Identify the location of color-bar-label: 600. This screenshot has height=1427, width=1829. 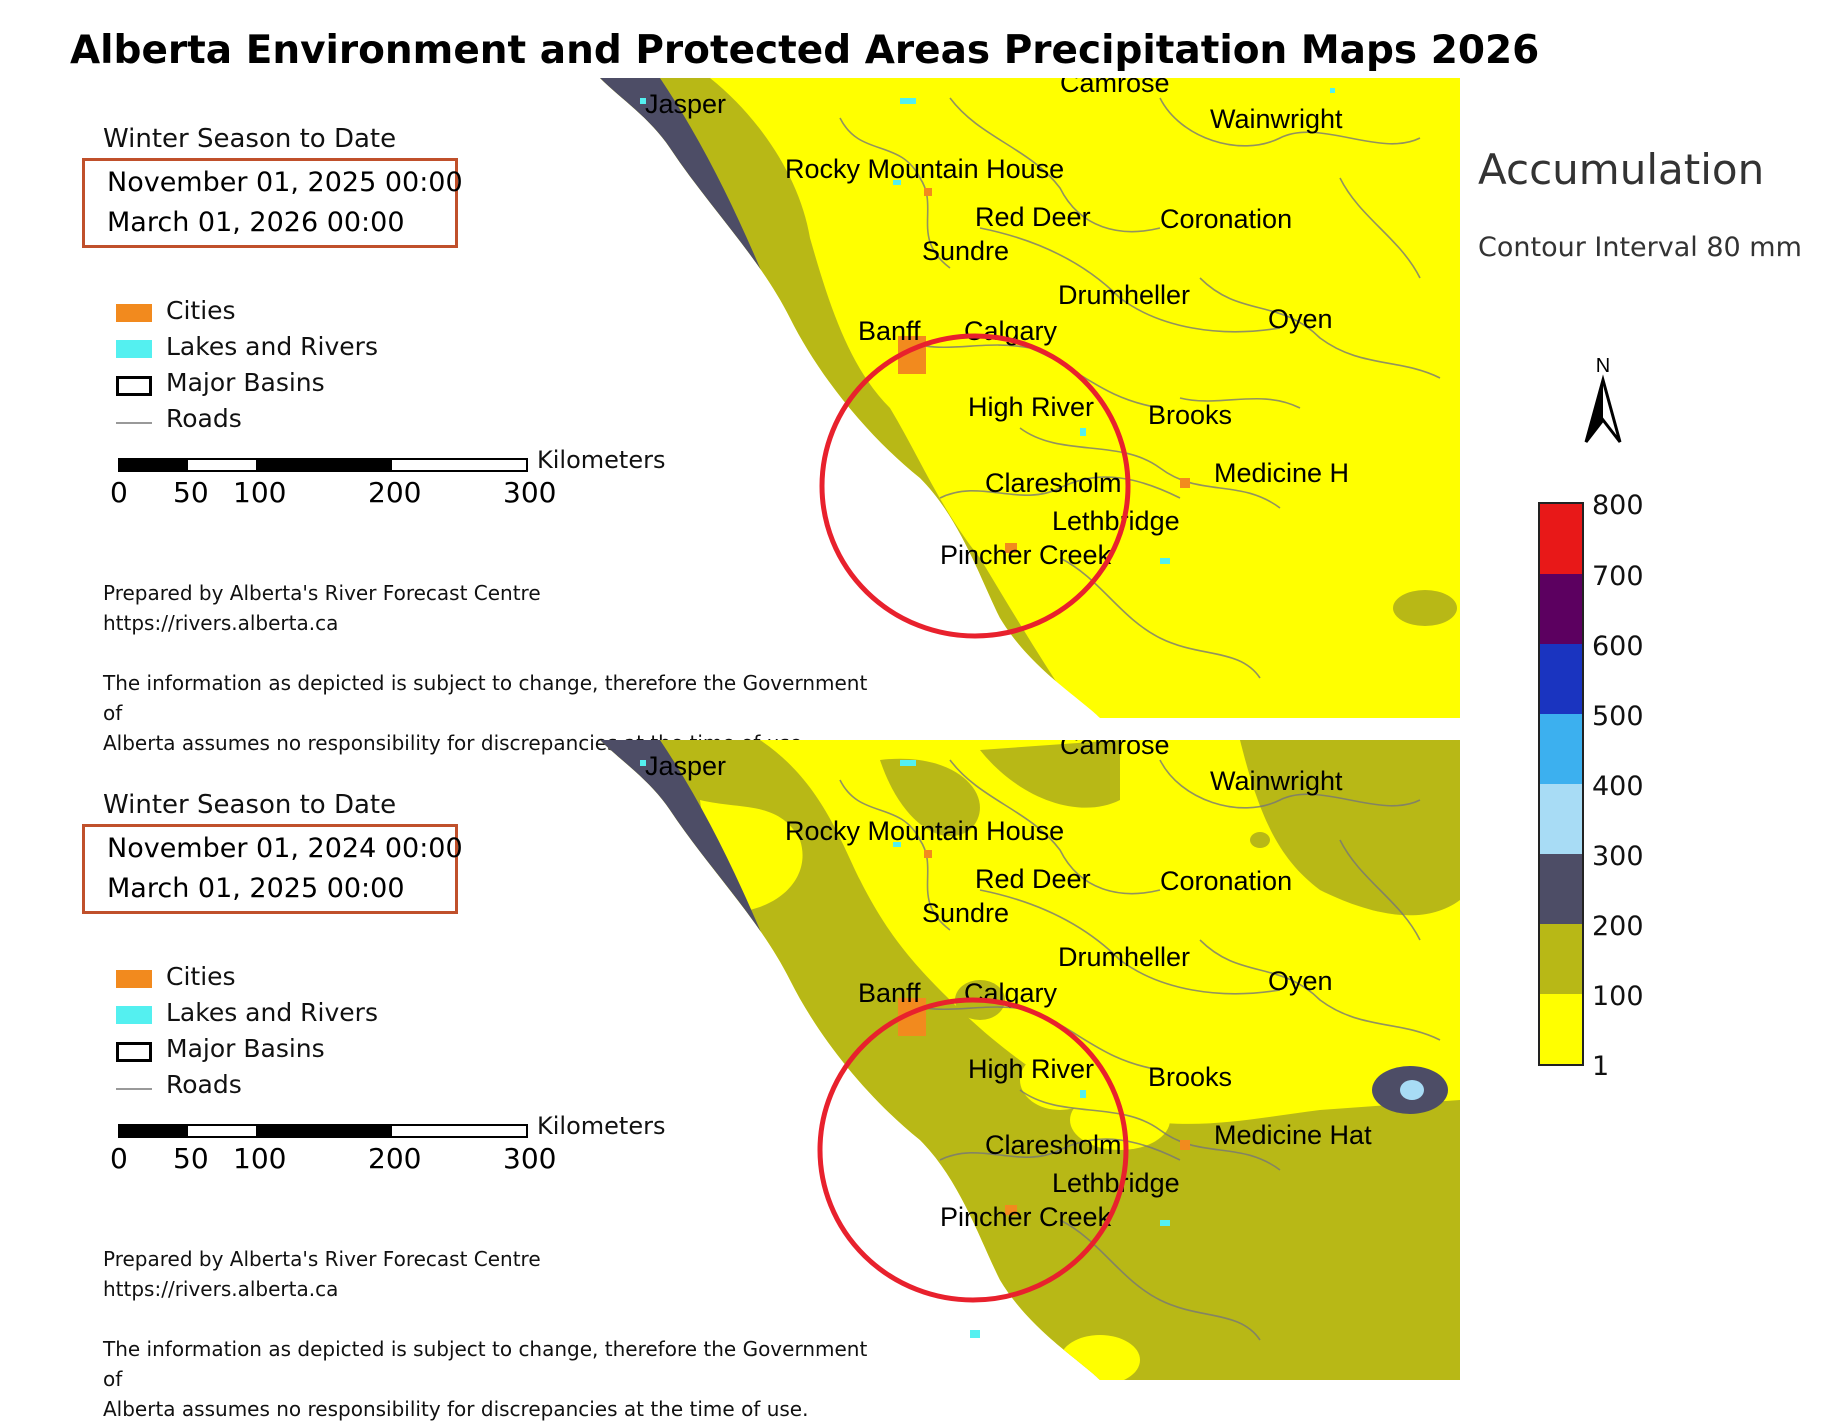
(1618, 646).